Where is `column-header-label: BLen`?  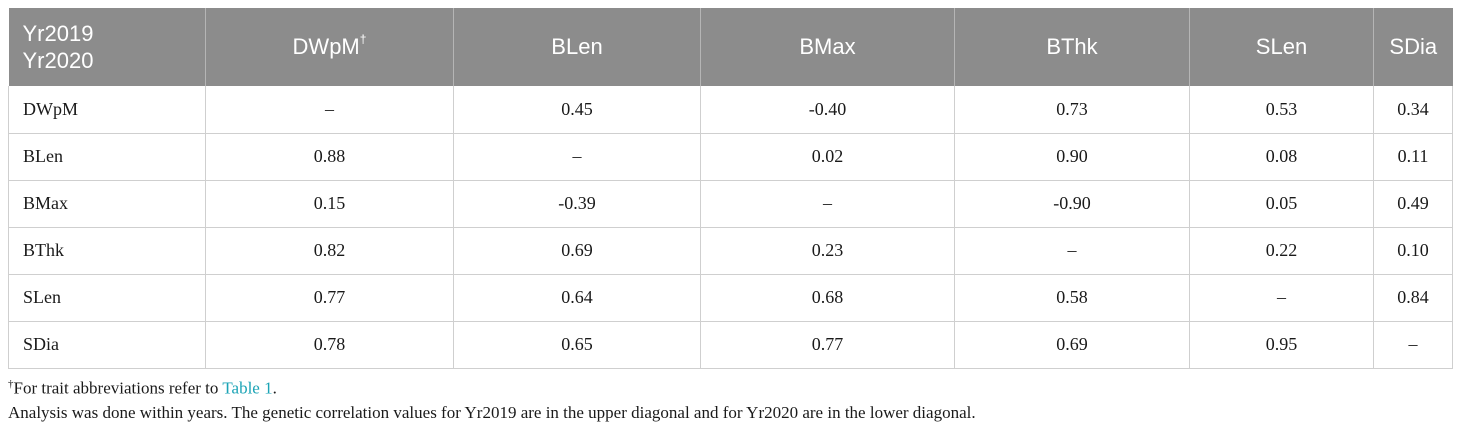 column-header-label: BLen is located at coordinates (577, 46).